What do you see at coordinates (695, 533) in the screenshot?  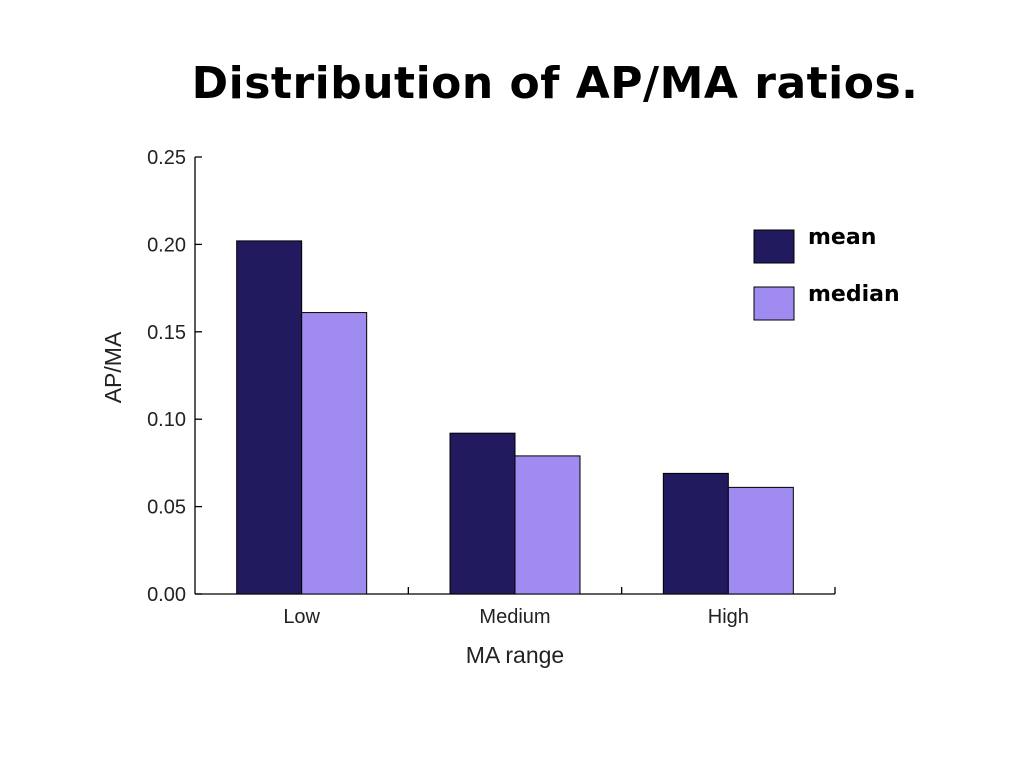 I see `bar-mean-high` at bounding box center [695, 533].